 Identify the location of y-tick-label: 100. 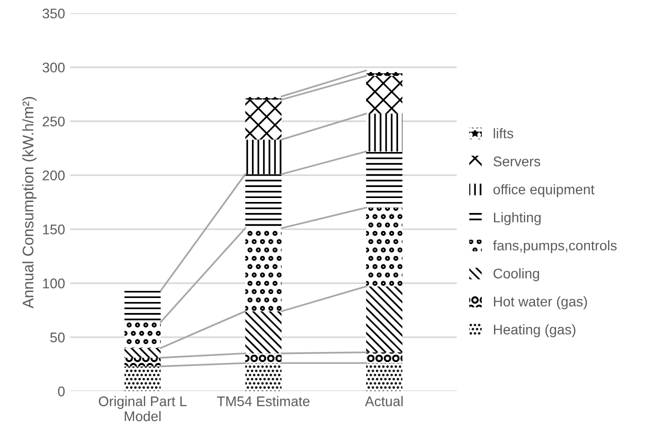
(54, 283).